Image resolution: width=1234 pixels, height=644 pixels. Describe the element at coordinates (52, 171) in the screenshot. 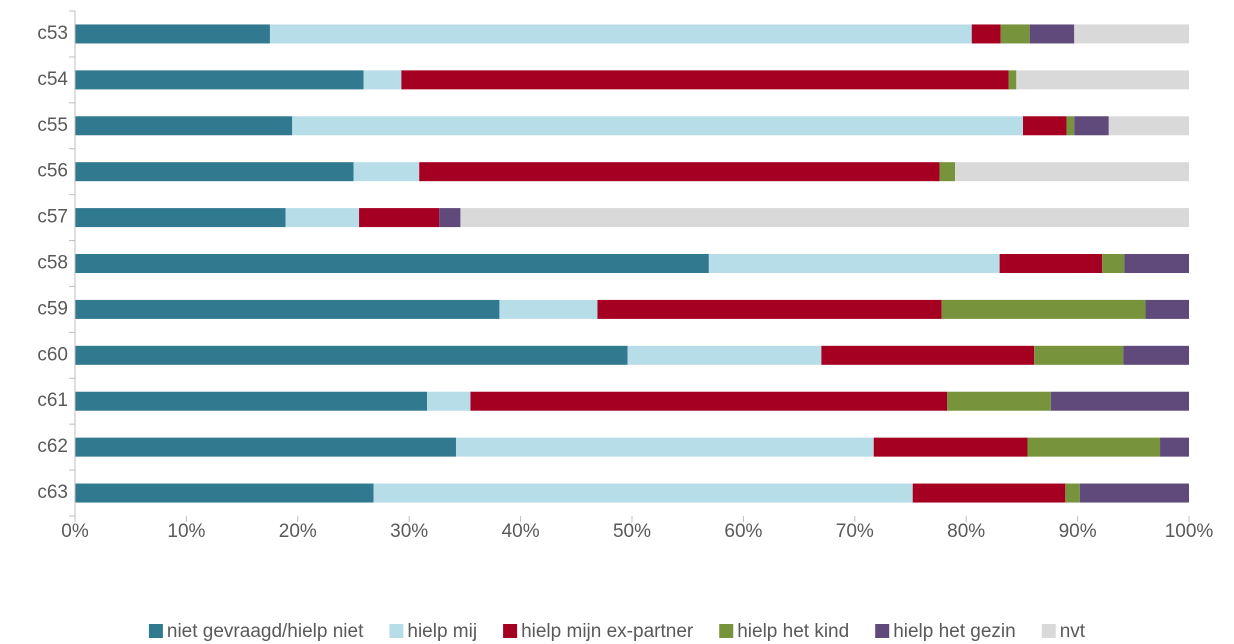

I see `y-tick-label: c56` at that location.